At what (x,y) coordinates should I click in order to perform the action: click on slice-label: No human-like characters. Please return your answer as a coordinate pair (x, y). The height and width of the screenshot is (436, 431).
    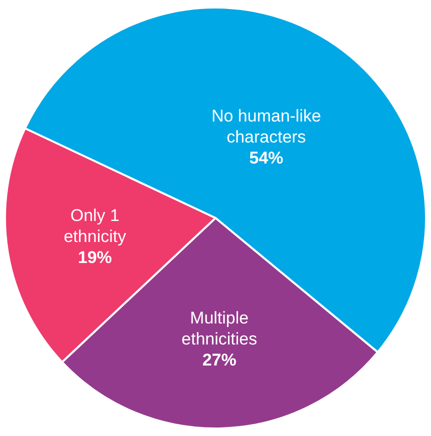
    Looking at the image, I should click on (266, 126).